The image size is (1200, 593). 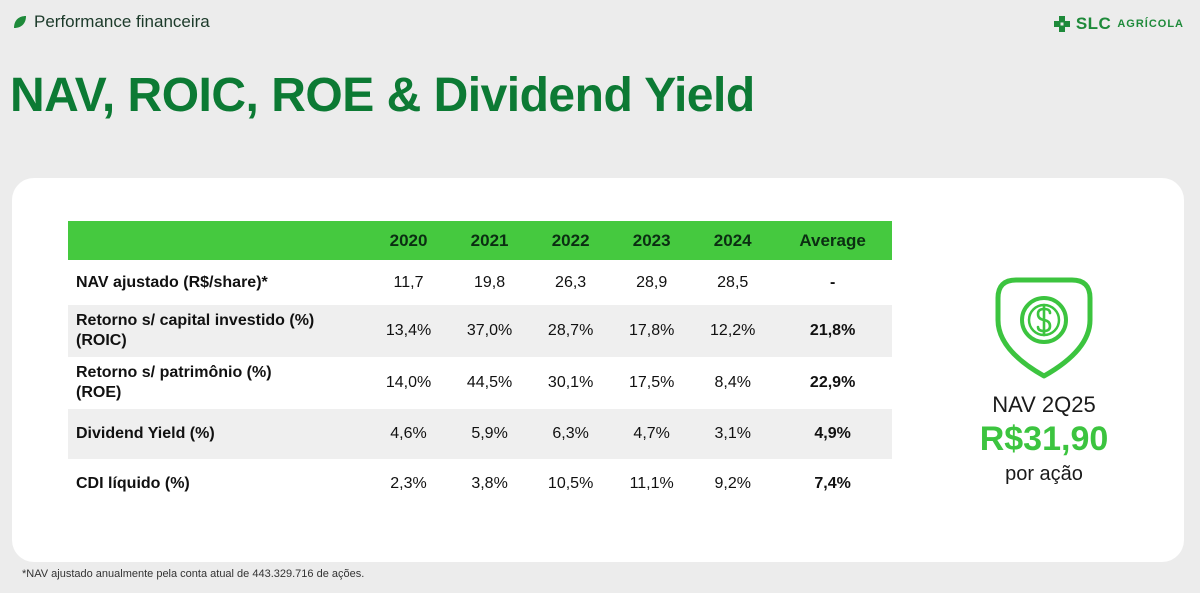 I want to click on header-blank, so click(x=218, y=240).